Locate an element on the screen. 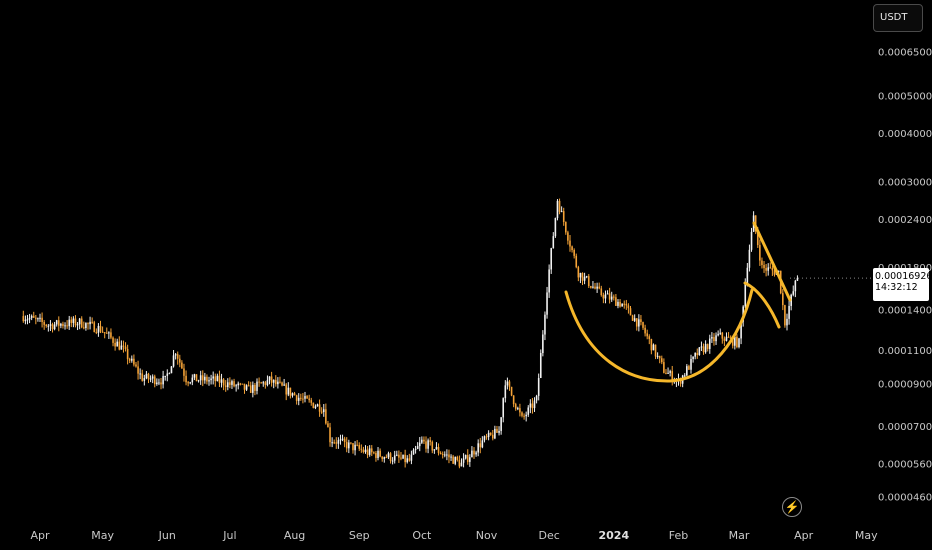  drawing-annotations is located at coordinates (678, 302).